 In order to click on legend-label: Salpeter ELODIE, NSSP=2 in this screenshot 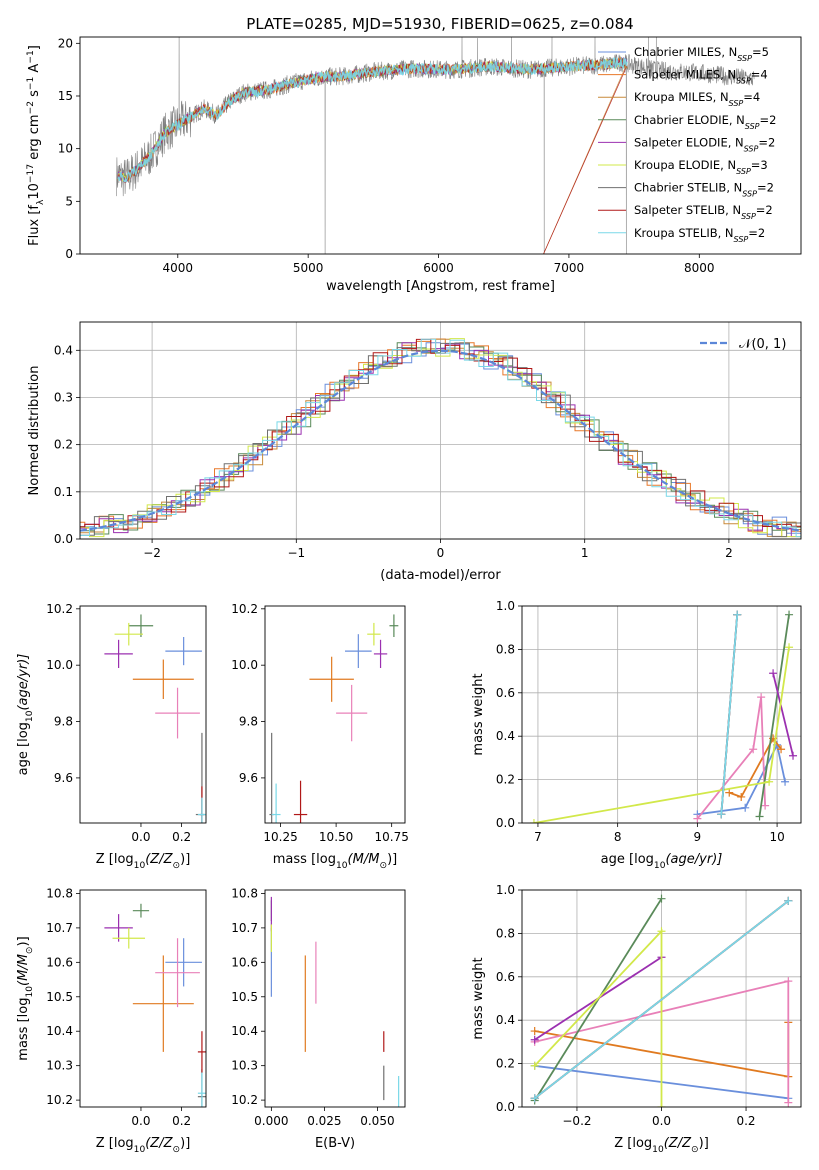, I will do `click(704, 144)`.